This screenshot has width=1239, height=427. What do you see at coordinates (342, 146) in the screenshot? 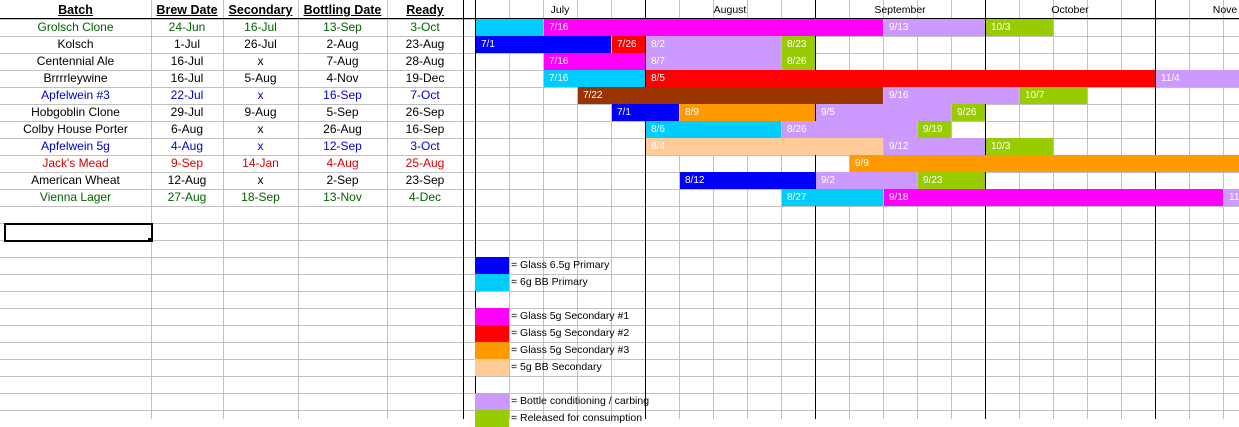
I see `bottling-date-cell: 12-Sep` at bounding box center [342, 146].